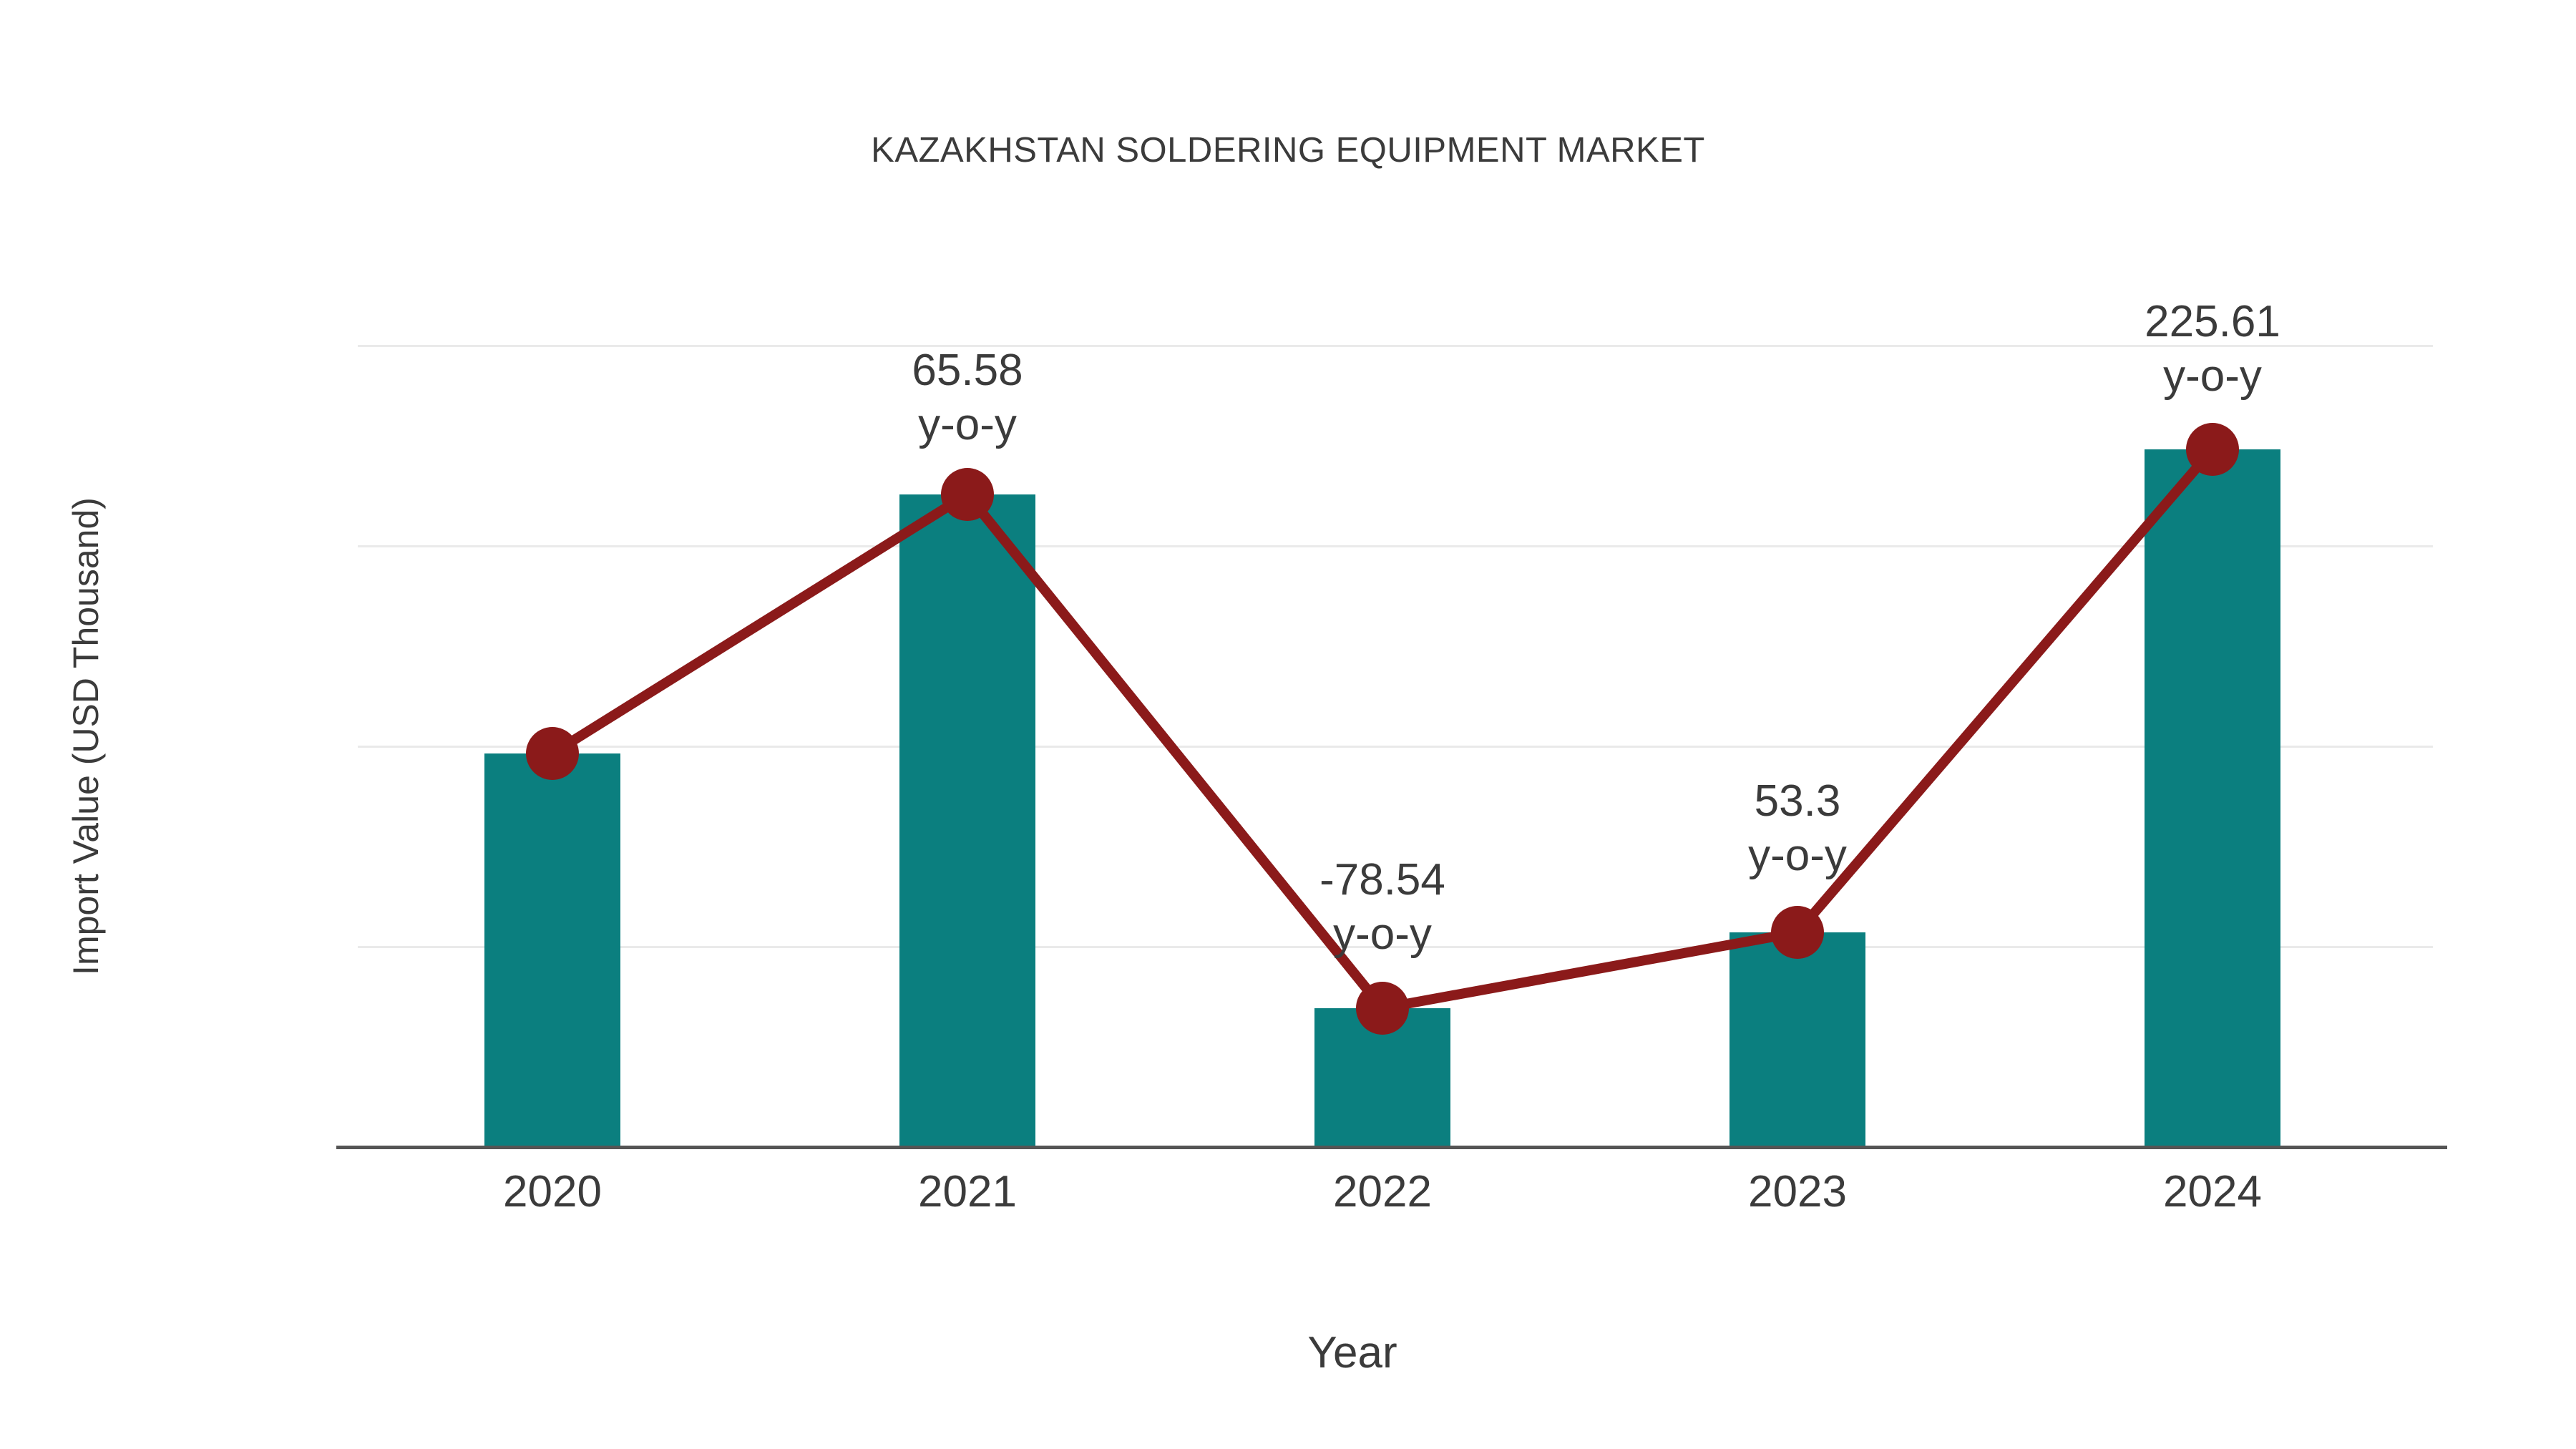 This screenshot has width=2576, height=1449. Describe the element at coordinates (1382, 934) in the screenshot. I see `data-label-2022-unit: y-o-y` at that location.